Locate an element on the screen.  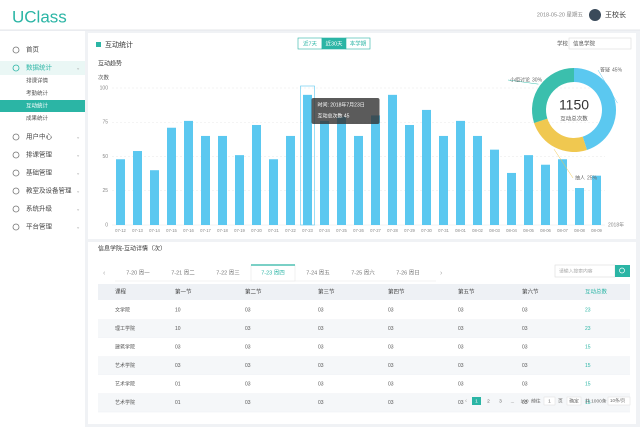
school-value: 信息学院 is located at coordinates (584, 43).